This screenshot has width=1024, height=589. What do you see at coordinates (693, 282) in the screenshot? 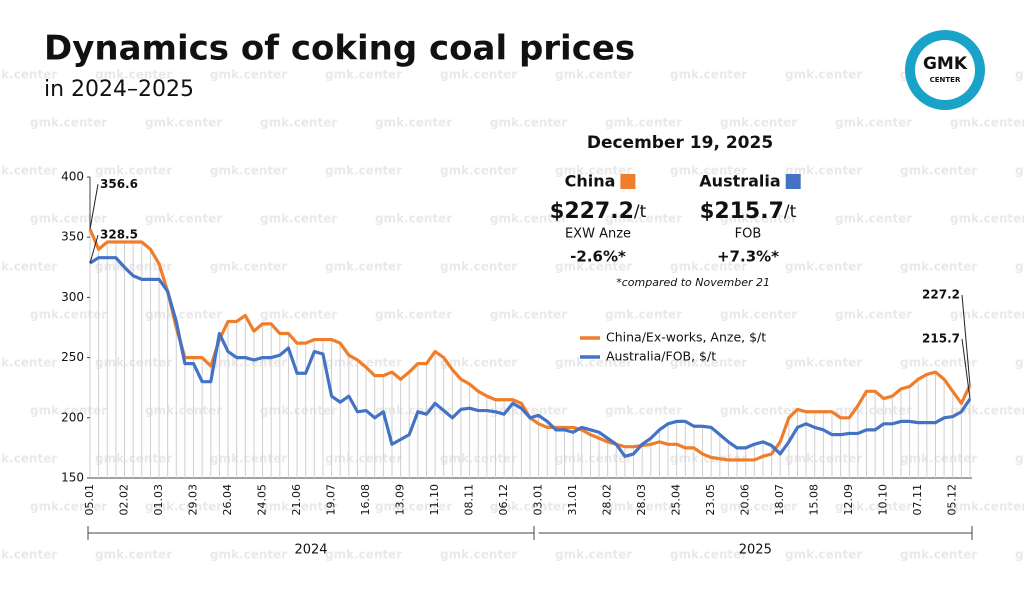
I see `info-footnote: *compared to November 21` at bounding box center [693, 282].